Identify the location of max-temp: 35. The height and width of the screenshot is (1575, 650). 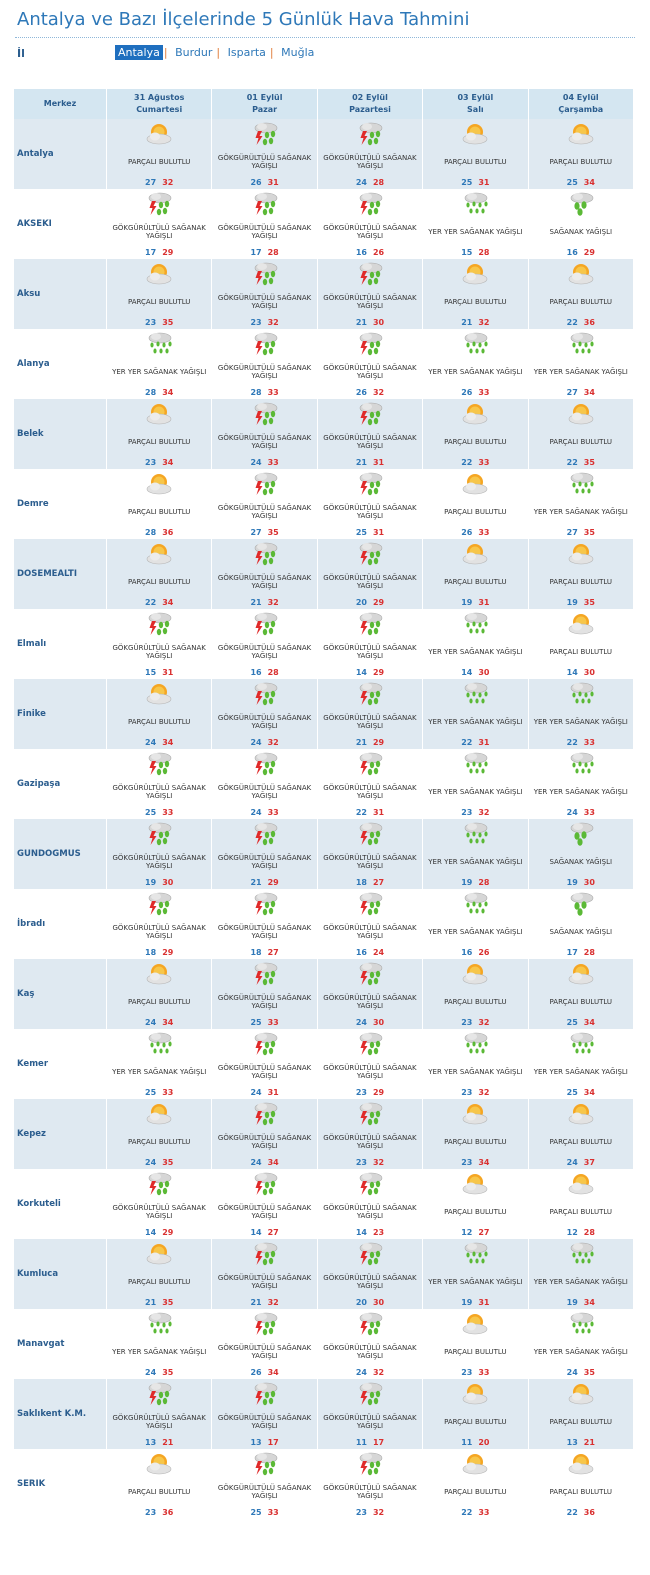
(168, 1302).